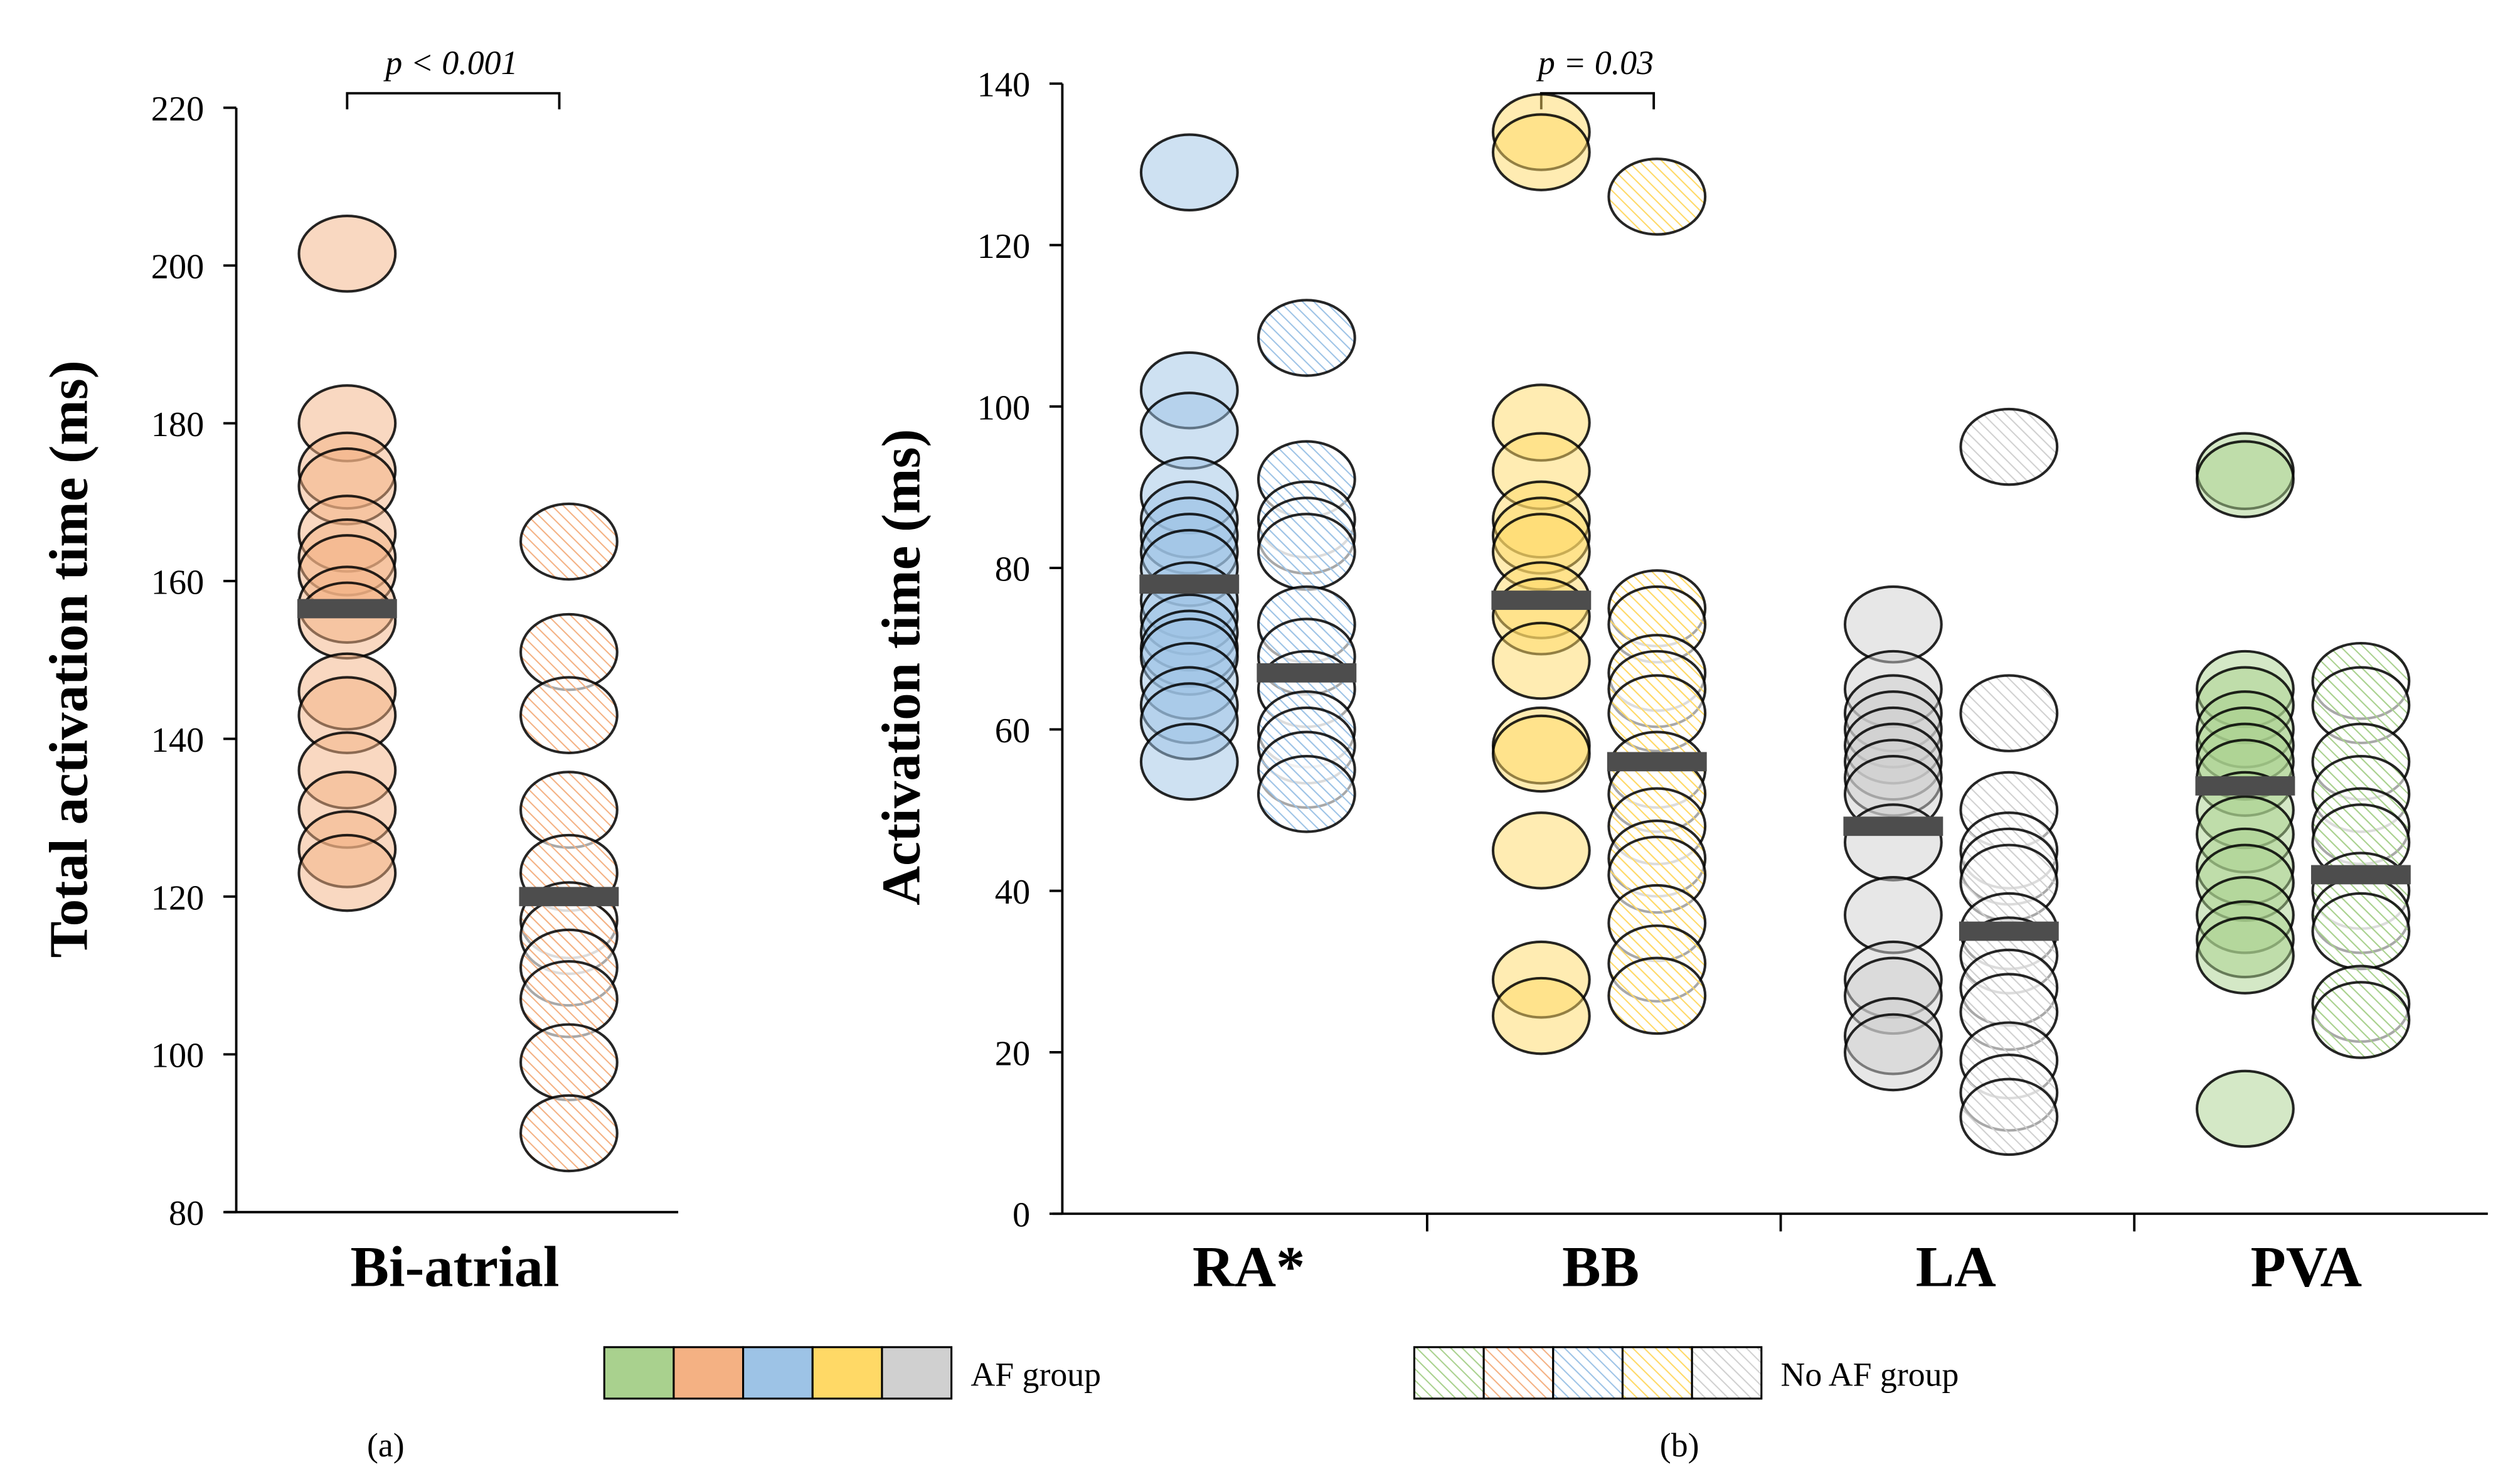  I want to click on legend-af-swatch-yellow, so click(847, 1373).